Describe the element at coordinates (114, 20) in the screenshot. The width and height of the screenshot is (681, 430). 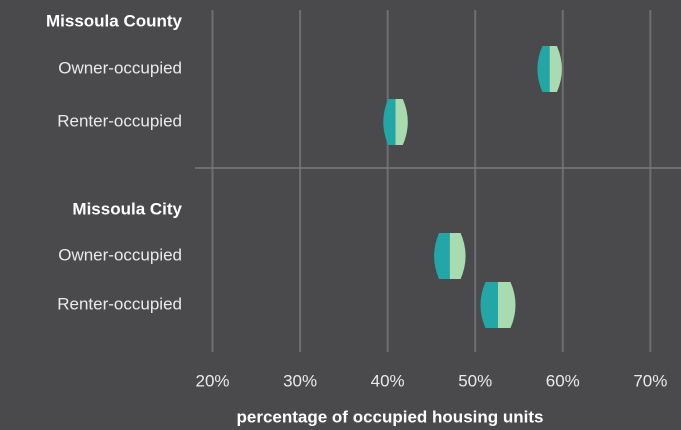
I see `group-label: Missoula County` at that location.